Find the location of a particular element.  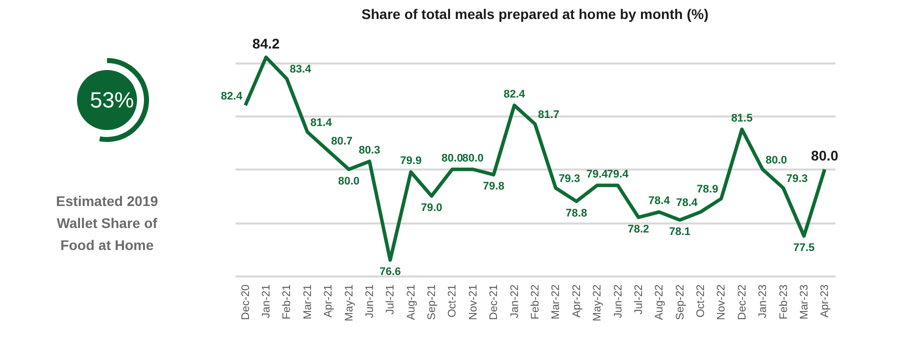

x-tick-label: Oct-22 is located at coordinates (701, 301).